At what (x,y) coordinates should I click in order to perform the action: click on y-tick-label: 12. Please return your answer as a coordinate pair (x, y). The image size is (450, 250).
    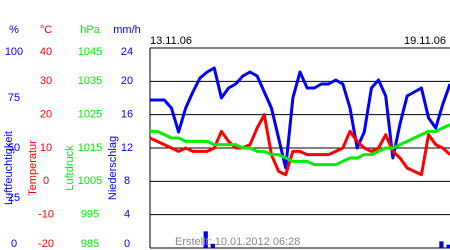
    Looking at the image, I should click on (127, 148).